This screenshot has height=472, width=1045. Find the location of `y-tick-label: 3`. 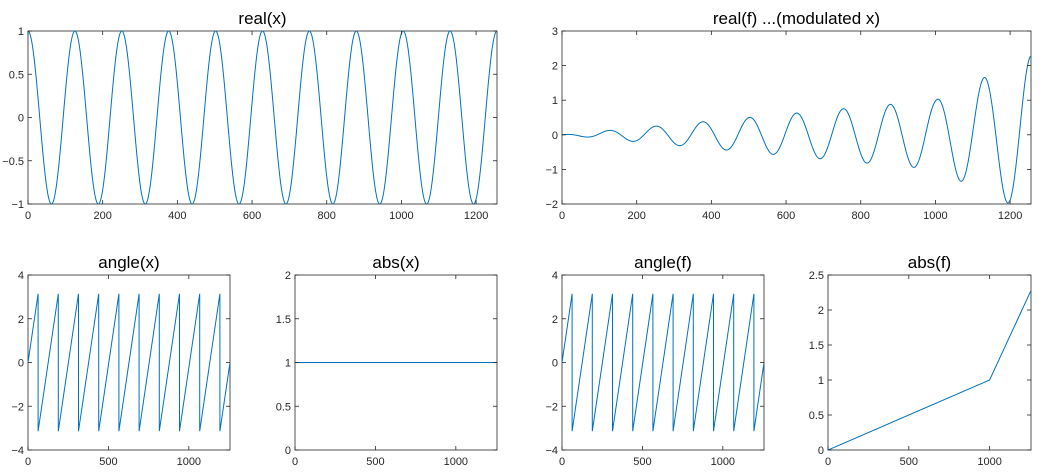

y-tick-label: 3 is located at coordinates (555, 32).